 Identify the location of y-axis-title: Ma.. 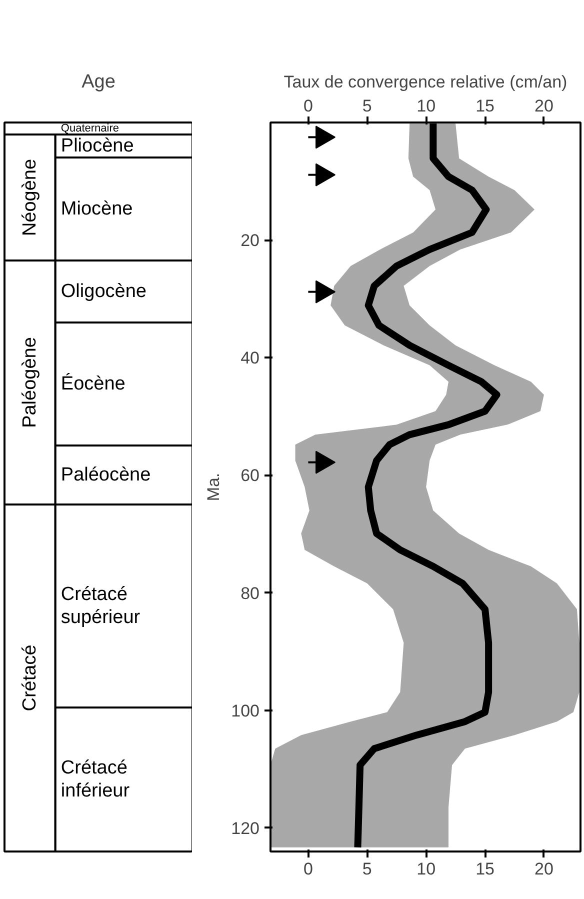
(214, 487).